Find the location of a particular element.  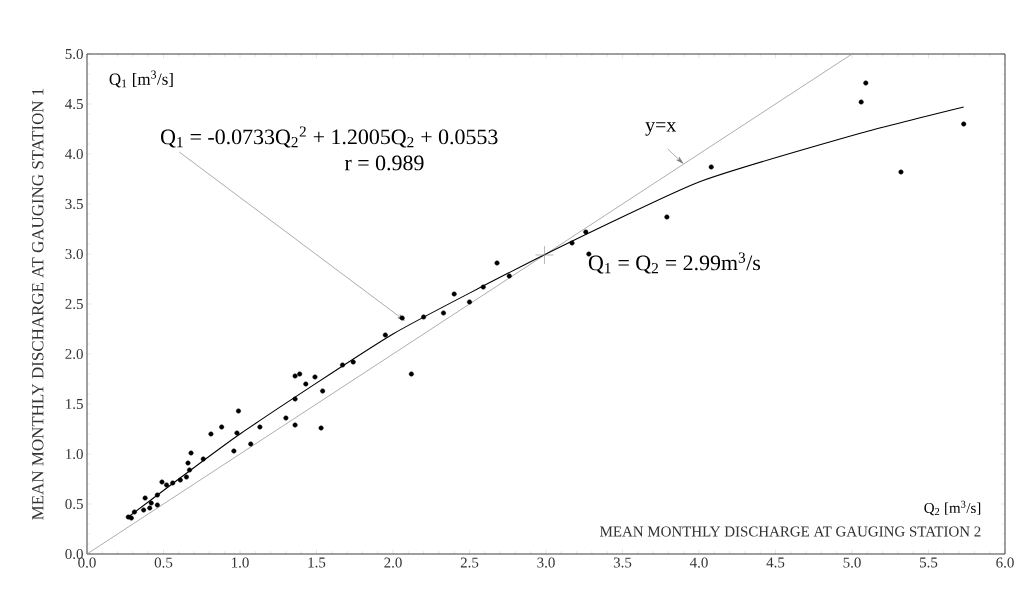

x-tick-label: 2.0 is located at coordinates (393, 562).